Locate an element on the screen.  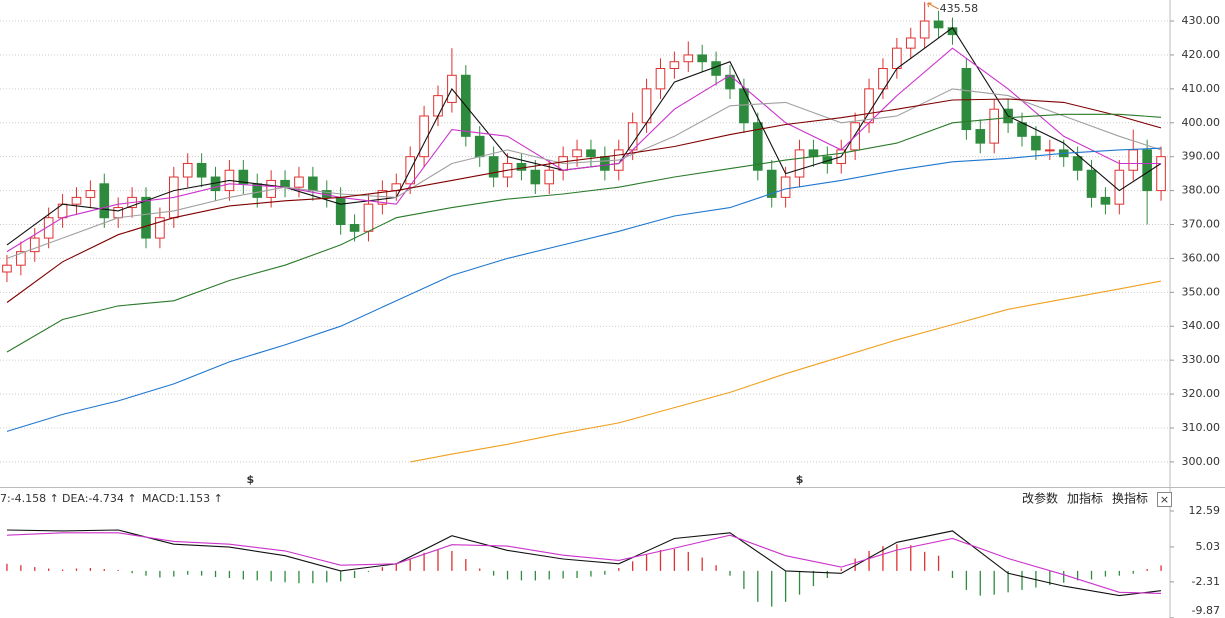
macd-line is located at coordinates (584, 563).